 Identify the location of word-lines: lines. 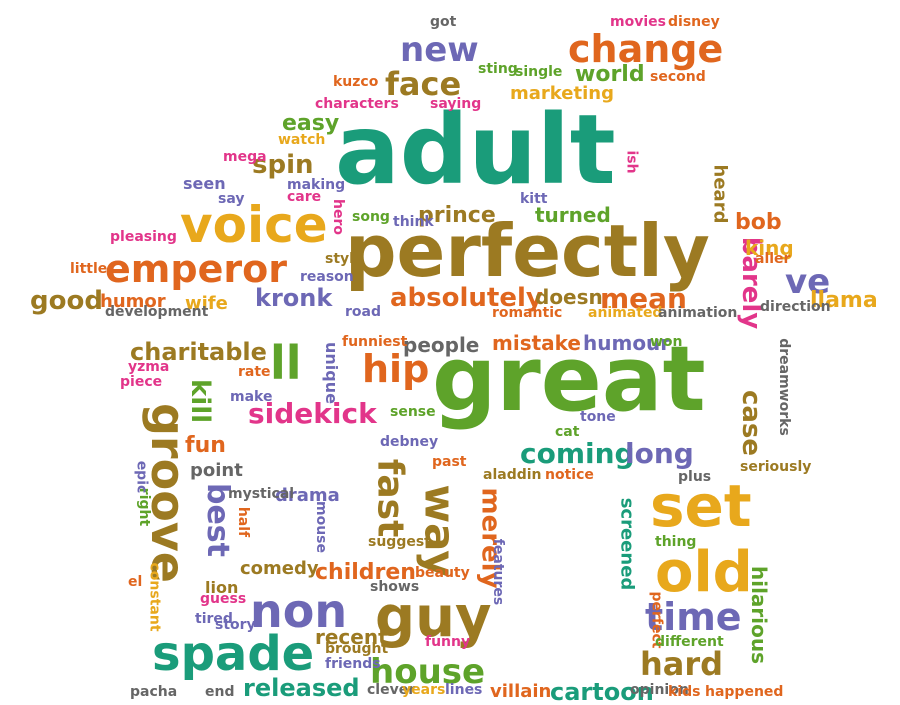
(464, 690).